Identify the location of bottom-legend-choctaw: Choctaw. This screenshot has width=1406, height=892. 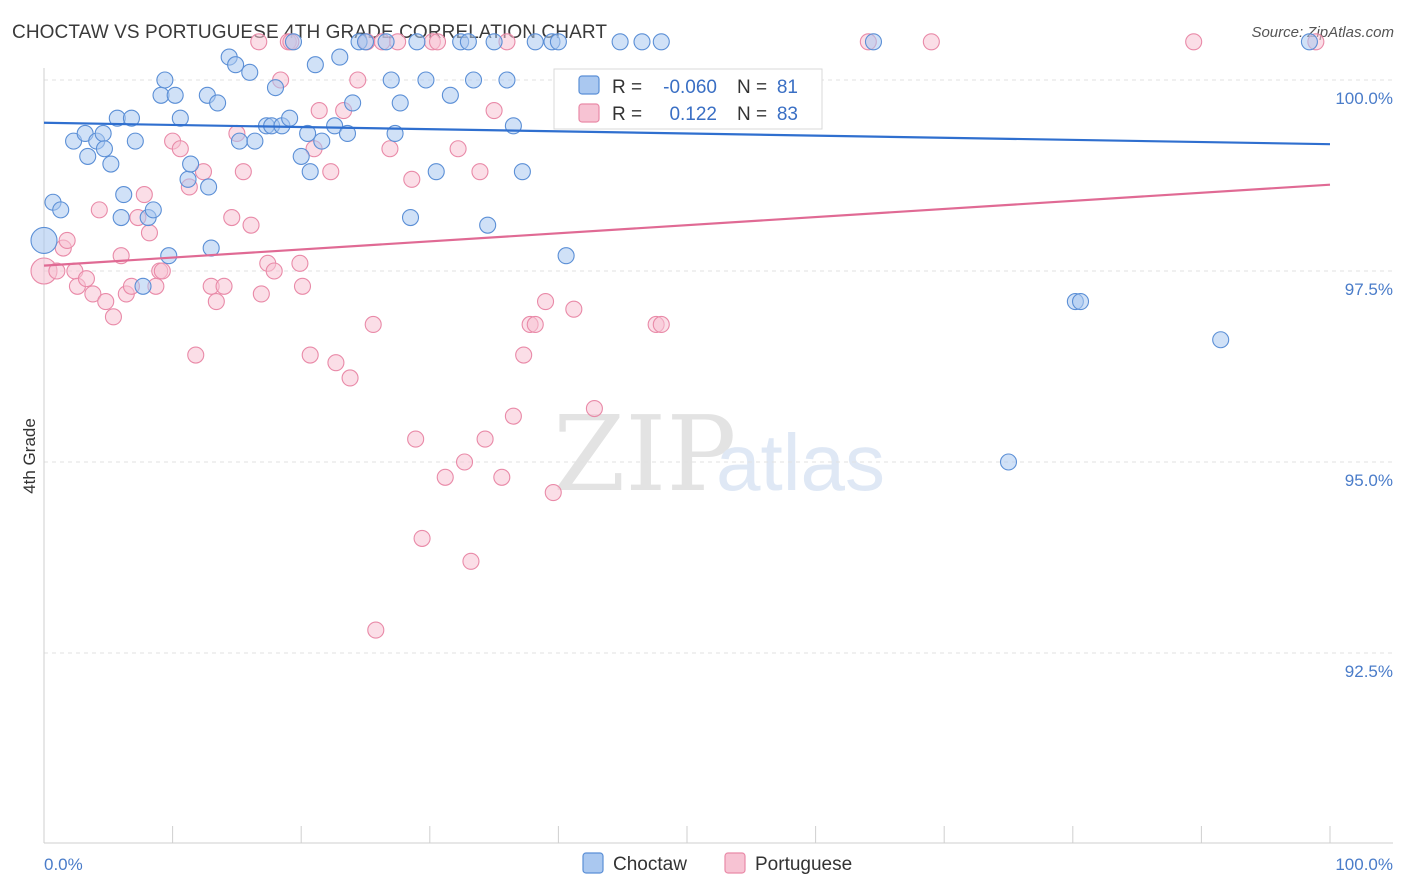
(650, 864).